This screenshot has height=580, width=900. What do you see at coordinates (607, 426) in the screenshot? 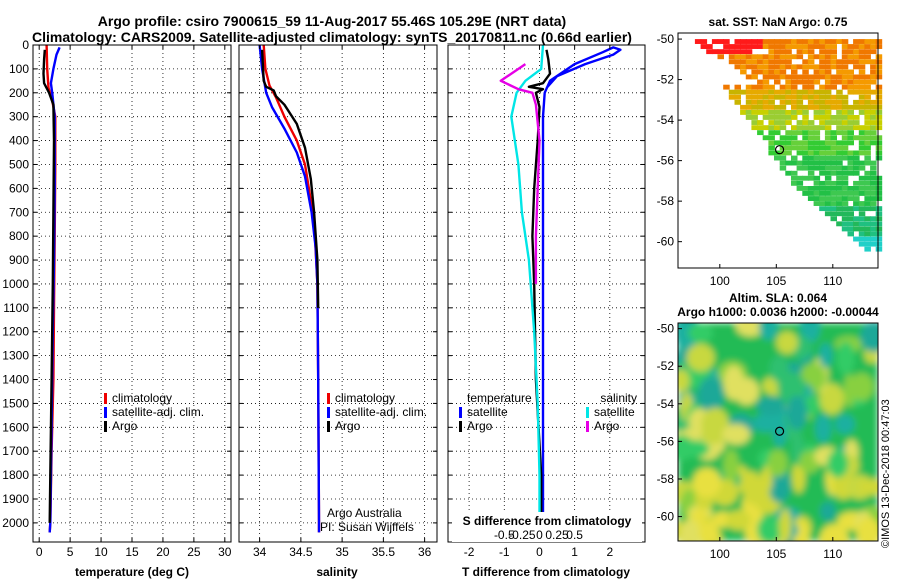
I see `legend-label: Argo` at bounding box center [607, 426].